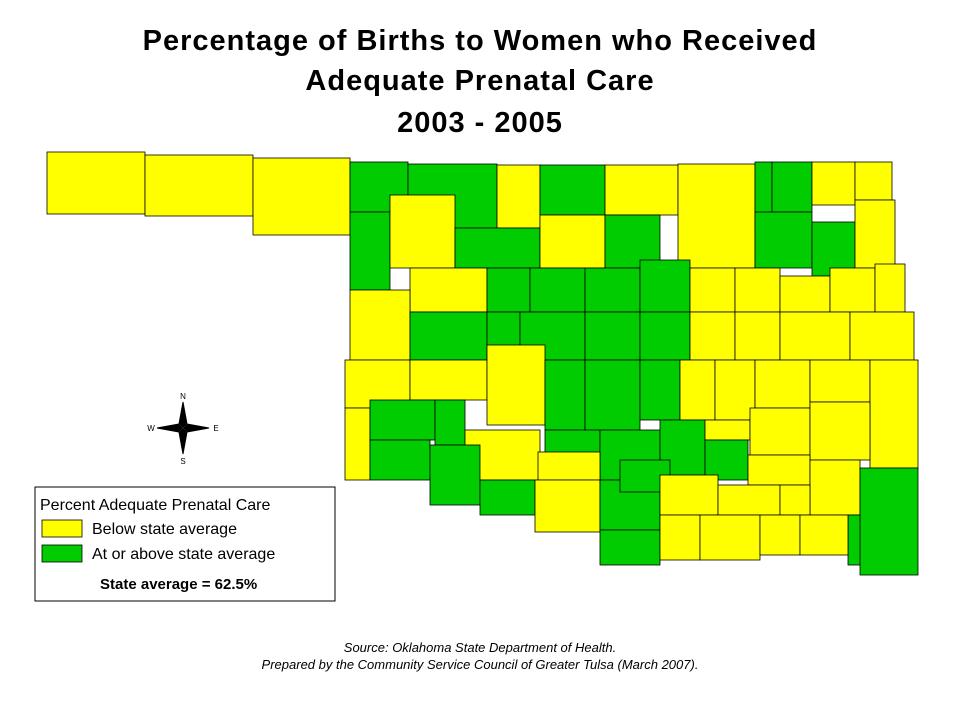 The width and height of the screenshot is (960, 720). Describe the element at coordinates (183, 554) in the screenshot. I see `legend-label: At or above state average` at that location.